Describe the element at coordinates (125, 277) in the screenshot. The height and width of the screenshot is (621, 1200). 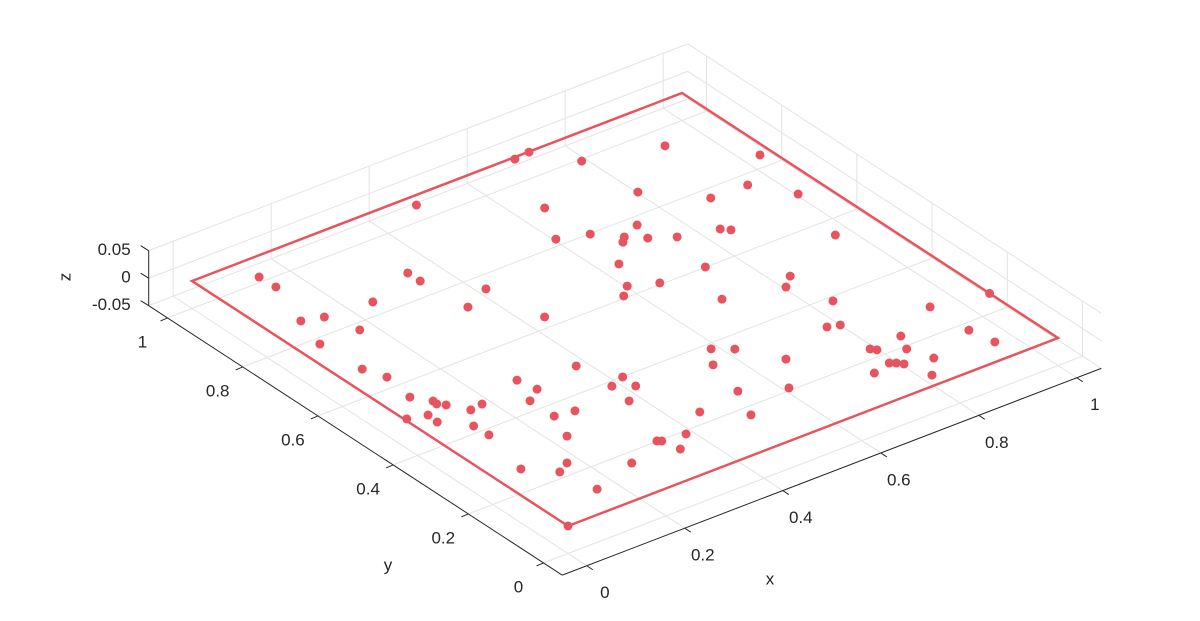
I see `z-tick-label: 0` at that location.